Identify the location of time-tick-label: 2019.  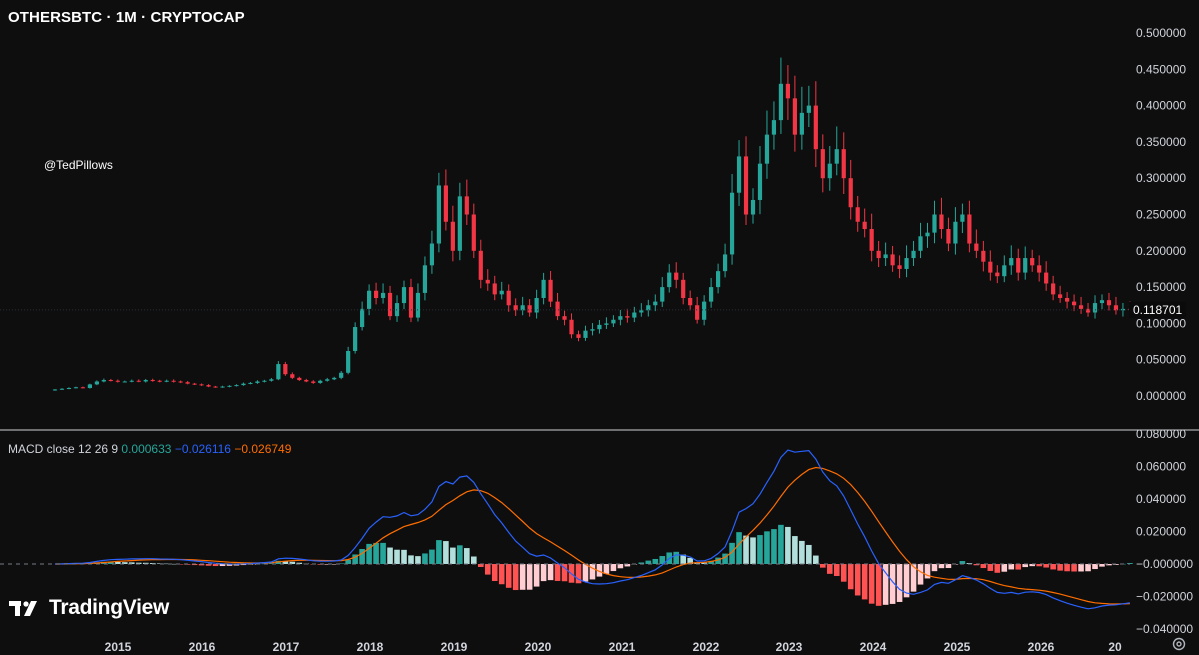
(454, 647).